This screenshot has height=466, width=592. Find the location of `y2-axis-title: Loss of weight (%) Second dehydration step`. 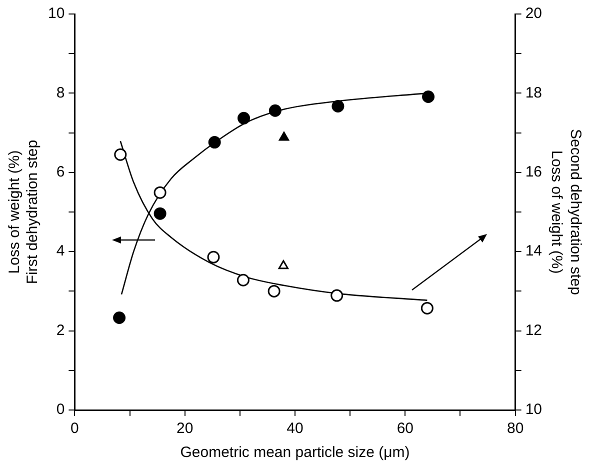

y2-axis-title: Loss of weight (%) Second dehydration step is located at coordinates (566, 212).